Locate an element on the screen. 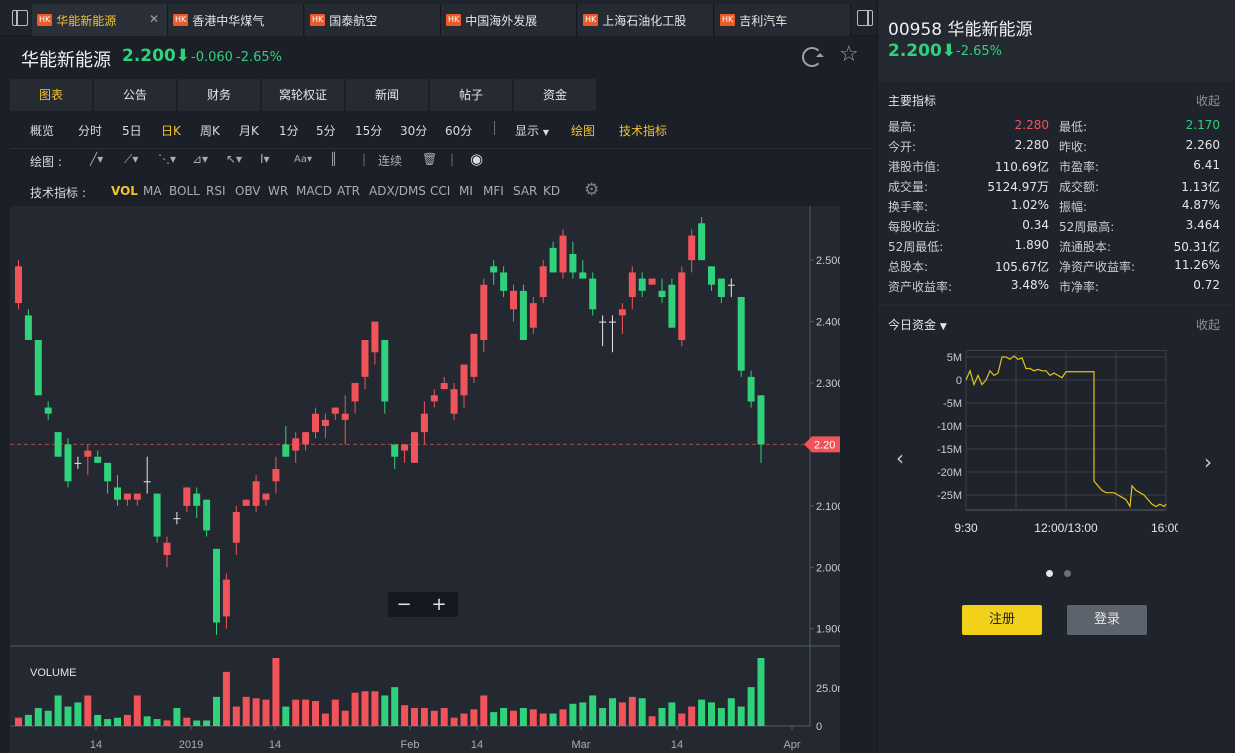 The height and width of the screenshot is (753, 1235). register-button: 注册 is located at coordinates (1002, 620).